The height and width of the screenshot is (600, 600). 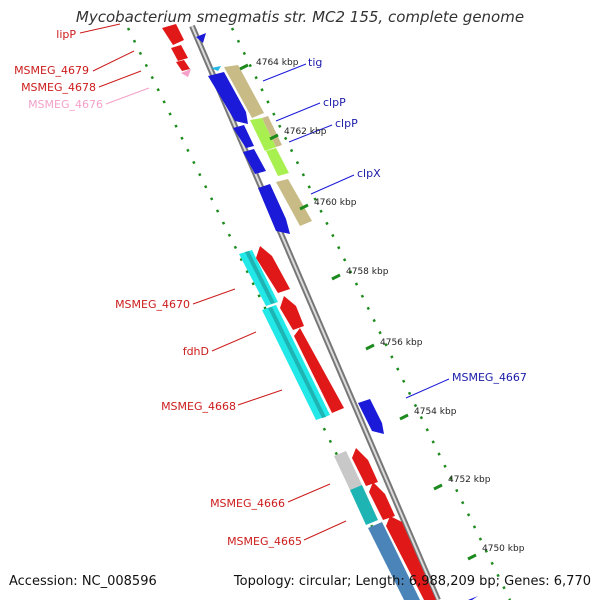 What do you see at coordinates (489, 377) in the screenshot?
I see `gene-label-MSMEG_4667: MSMEG_4667` at bounding box center [489, 377].